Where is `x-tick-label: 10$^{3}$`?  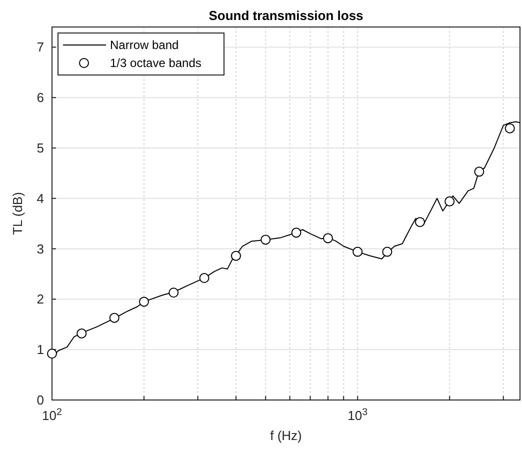 x-tick-label: 10$^{3}$ is located at coordinates (358, 414).